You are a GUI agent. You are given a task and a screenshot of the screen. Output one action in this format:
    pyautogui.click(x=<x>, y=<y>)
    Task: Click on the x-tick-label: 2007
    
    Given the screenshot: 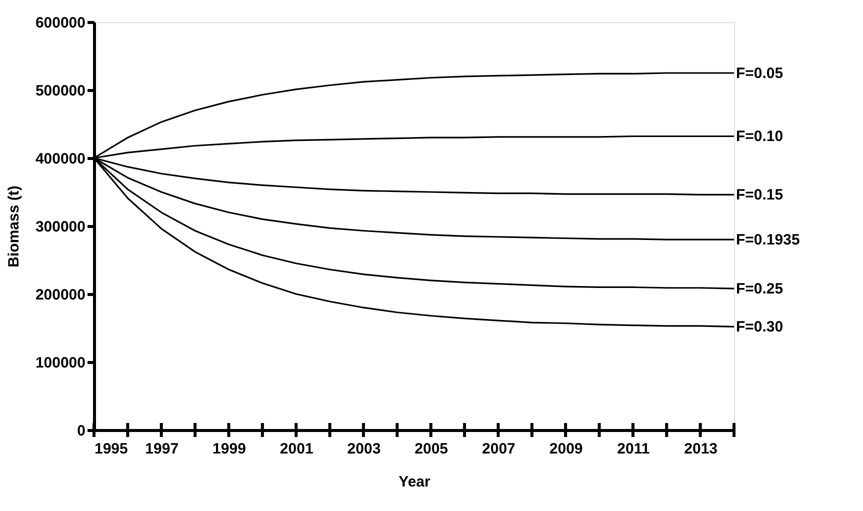 What is the action you would take?
    pyautogui.click(x=499, y=449)
    